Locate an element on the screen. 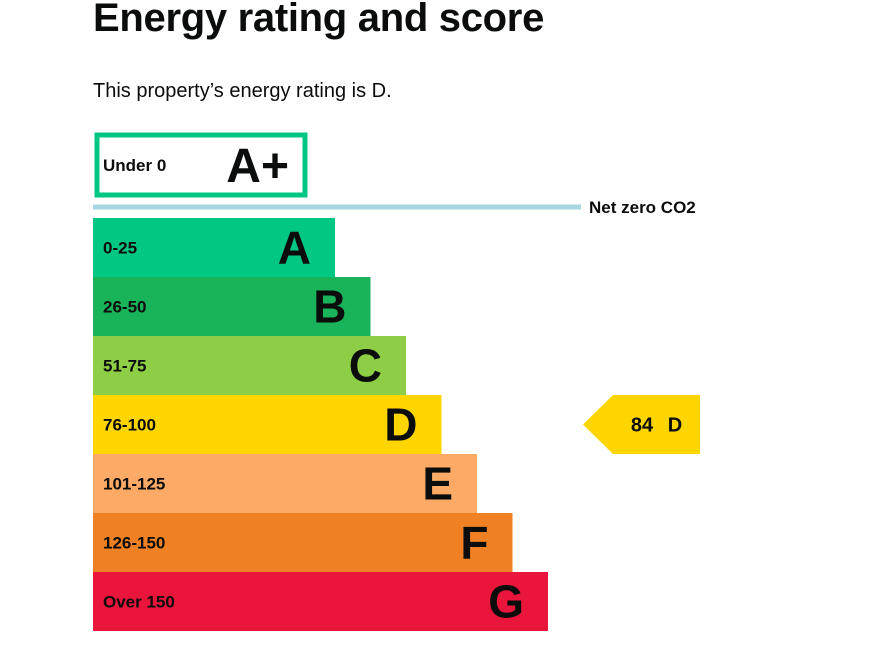 The height and width of the screenshot is (650, 889). band-f-bar is located at coordinates (303, 542).